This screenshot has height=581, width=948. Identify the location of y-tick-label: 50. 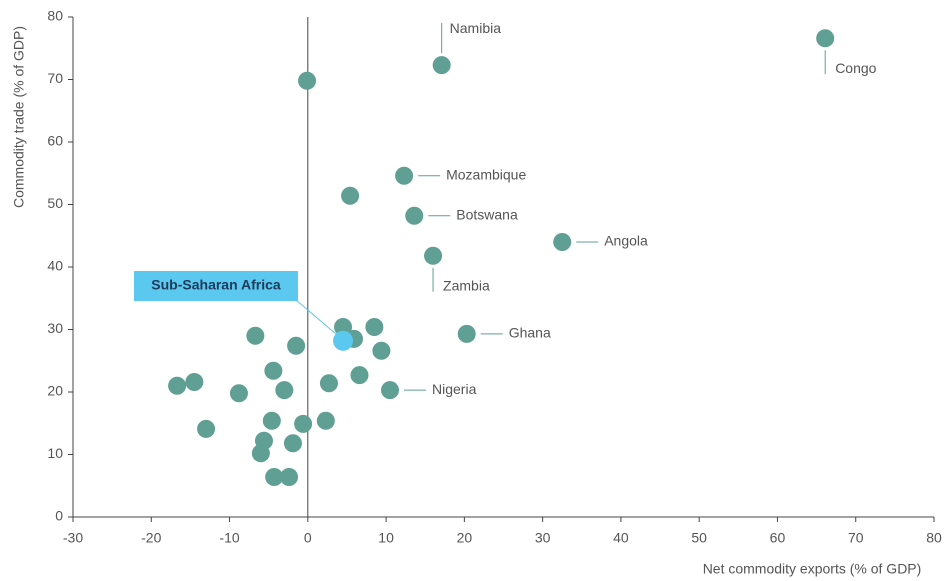
(55, 203).